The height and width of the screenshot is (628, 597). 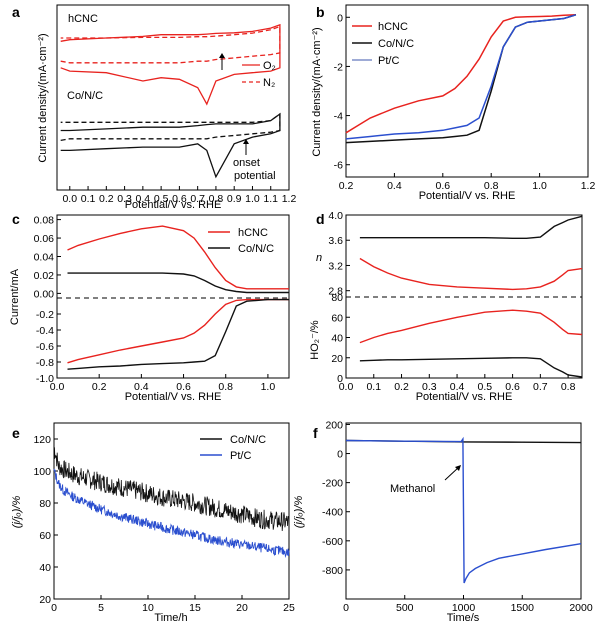 I want to click on panel-a-x-ticks: 0.0 0.1 0.2 0.3 0.4 0.5 0.6 0.7 0.8 0.9 1.0 1.1 1.2, so click(x=179, y=195).